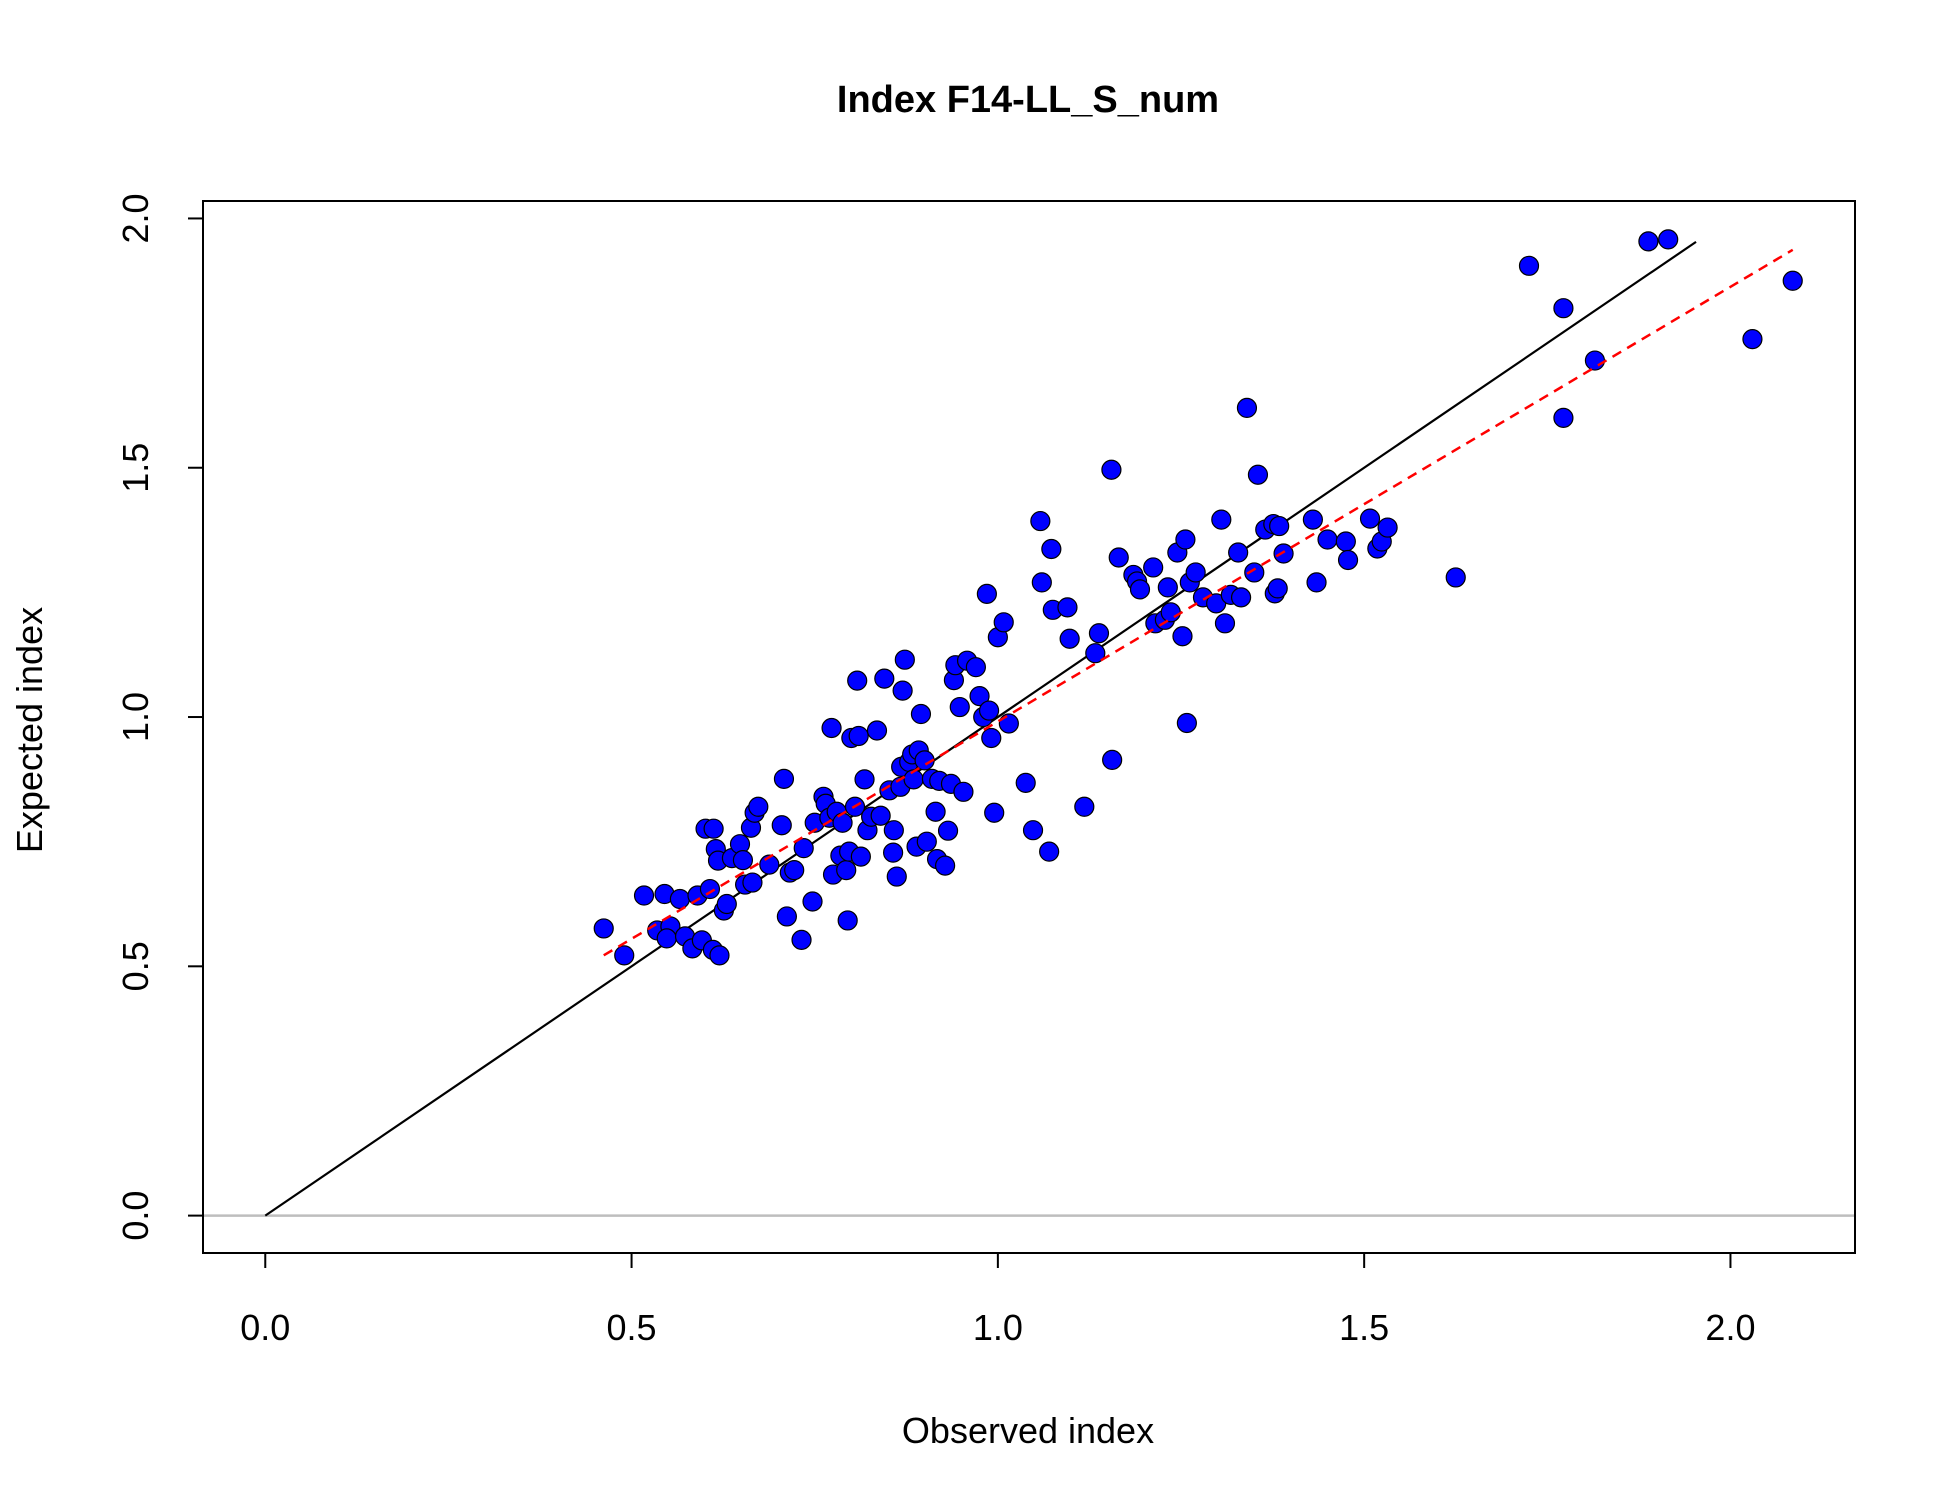 This screenshot has height=1500, width=1950. What do you see at coordinates (29, 730) in the screenshot?
I see `y-axis-label: Expected index` at bounding box center [29, 730].